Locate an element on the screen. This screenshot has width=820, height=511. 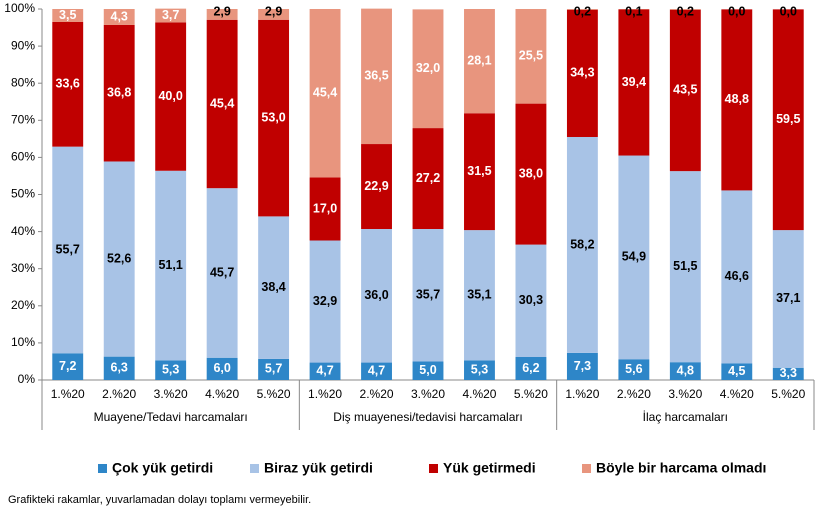
value-label: 51,5 is located at coordinates (685, 266).